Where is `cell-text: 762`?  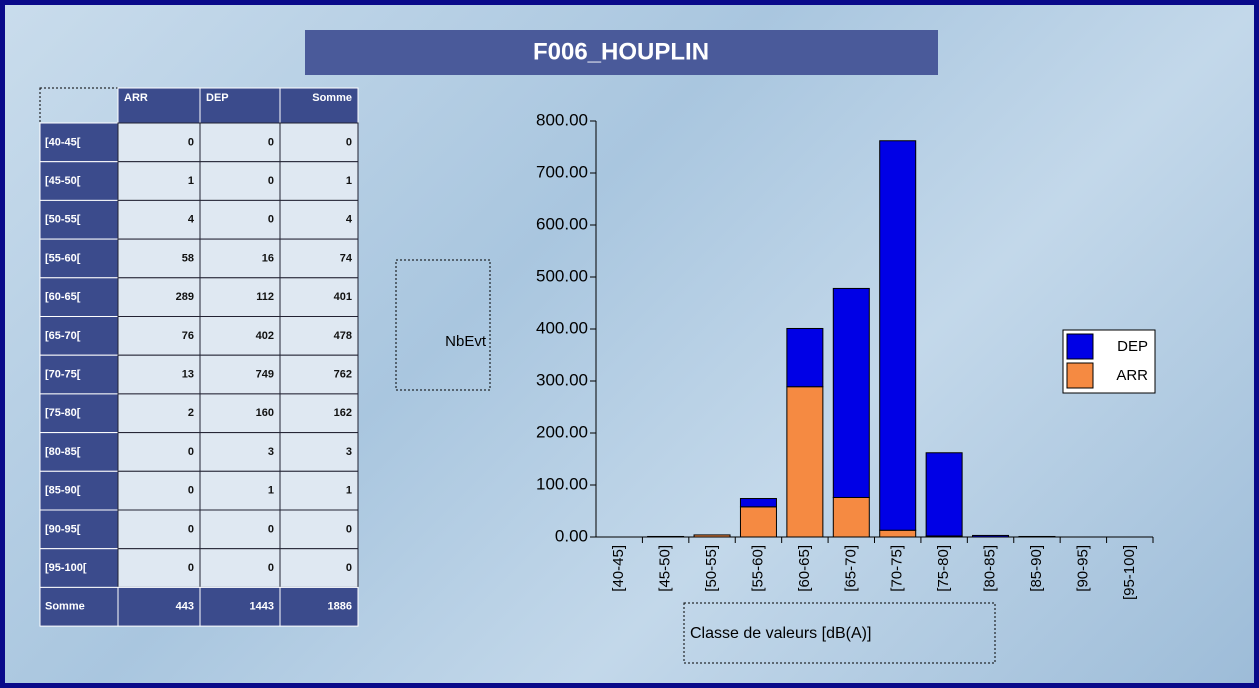 cell-text: 762 is located at coordinates (343, 374).